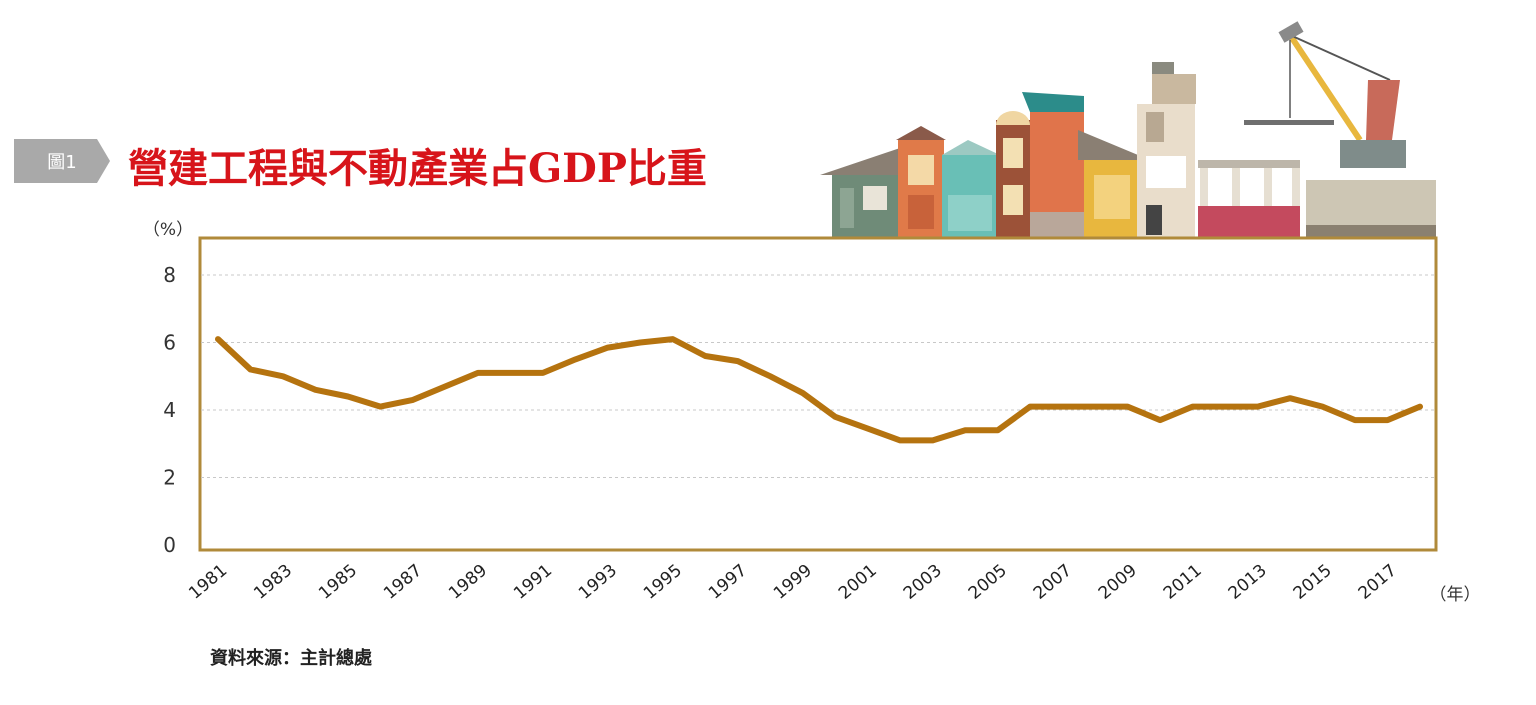 The width and height of the screenshot is (1536, 705). I want to click on x-tick-label: 1999, so click(793, 582).